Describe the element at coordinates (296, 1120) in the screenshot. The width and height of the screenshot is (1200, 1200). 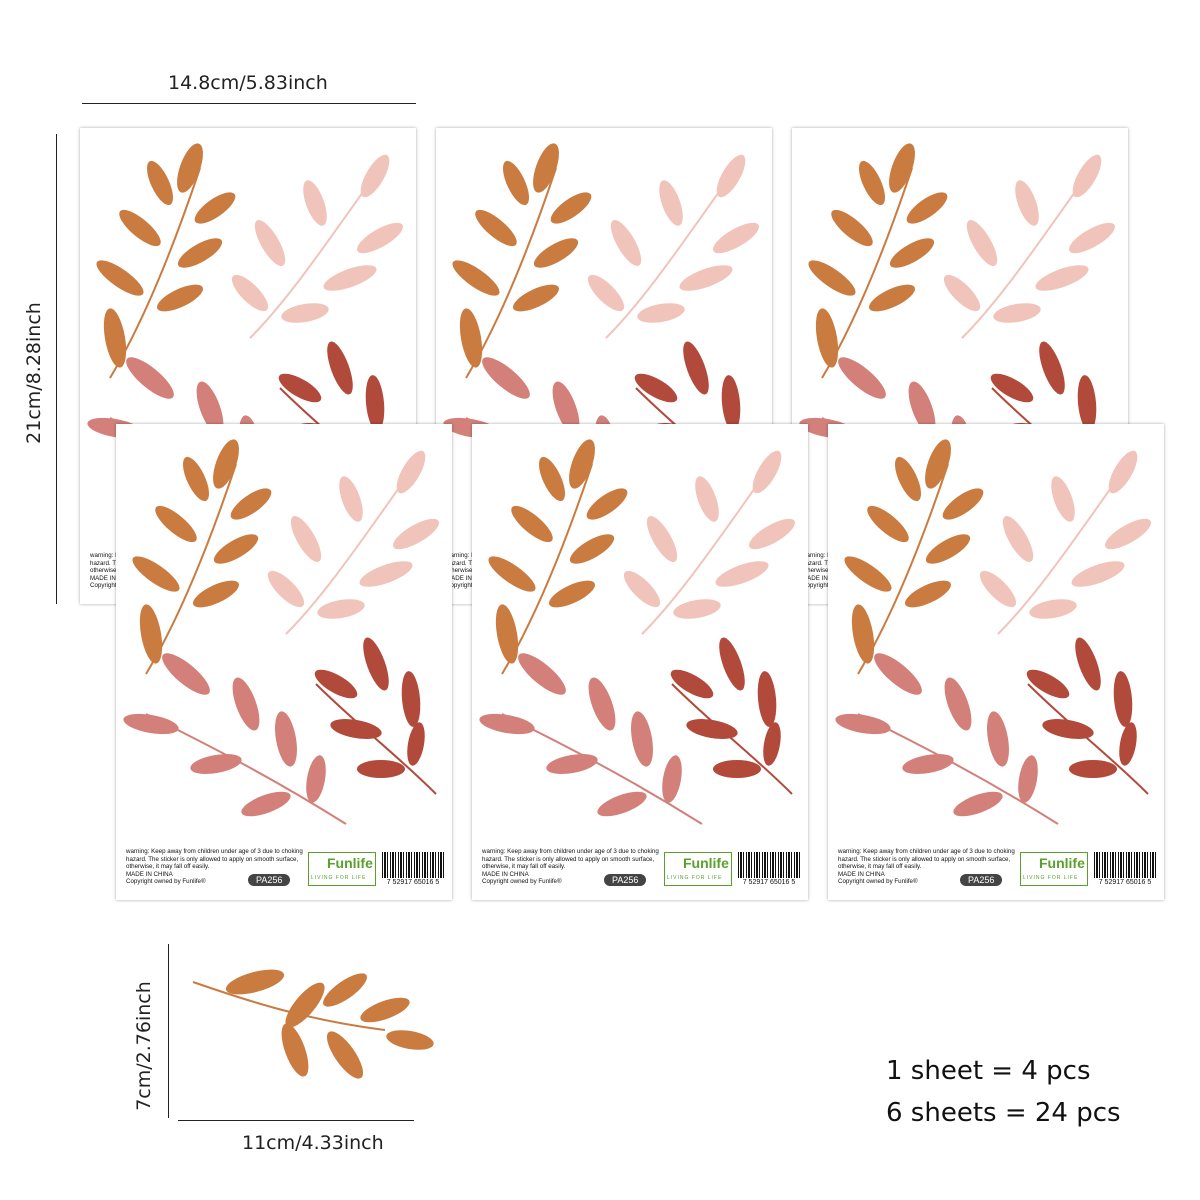
I see `leaf-width-arrow` at that location.